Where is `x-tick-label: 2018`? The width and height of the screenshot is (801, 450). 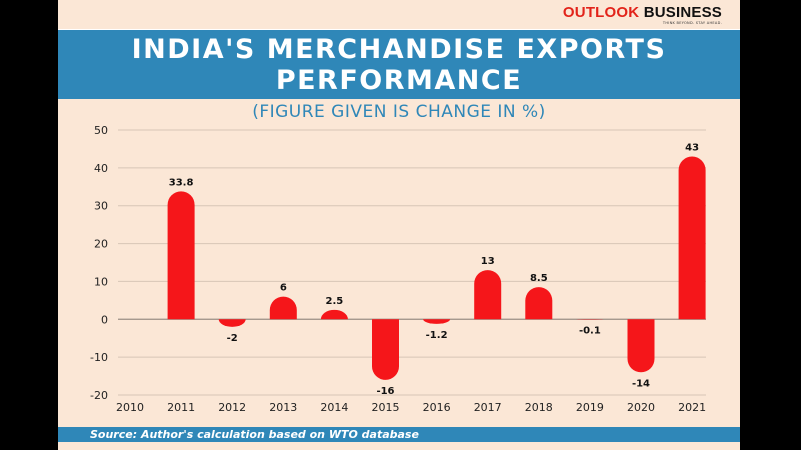
x-tick-label: 2018 is located at coordinates (539, 407).